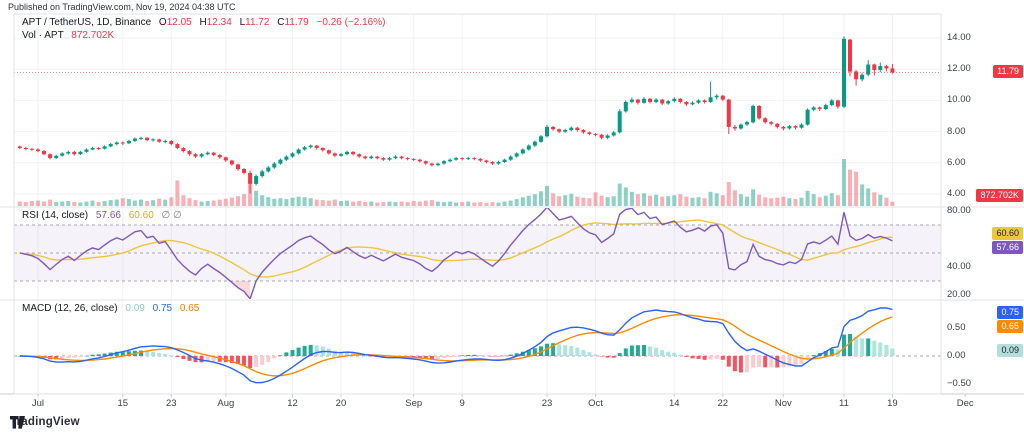 This screenshot has width=1024, height=434. Describe the element at coordinates (87, 22) in the screenshot. I see `symbol-title: APT / TetherUS, 1D, Binance` at that location.